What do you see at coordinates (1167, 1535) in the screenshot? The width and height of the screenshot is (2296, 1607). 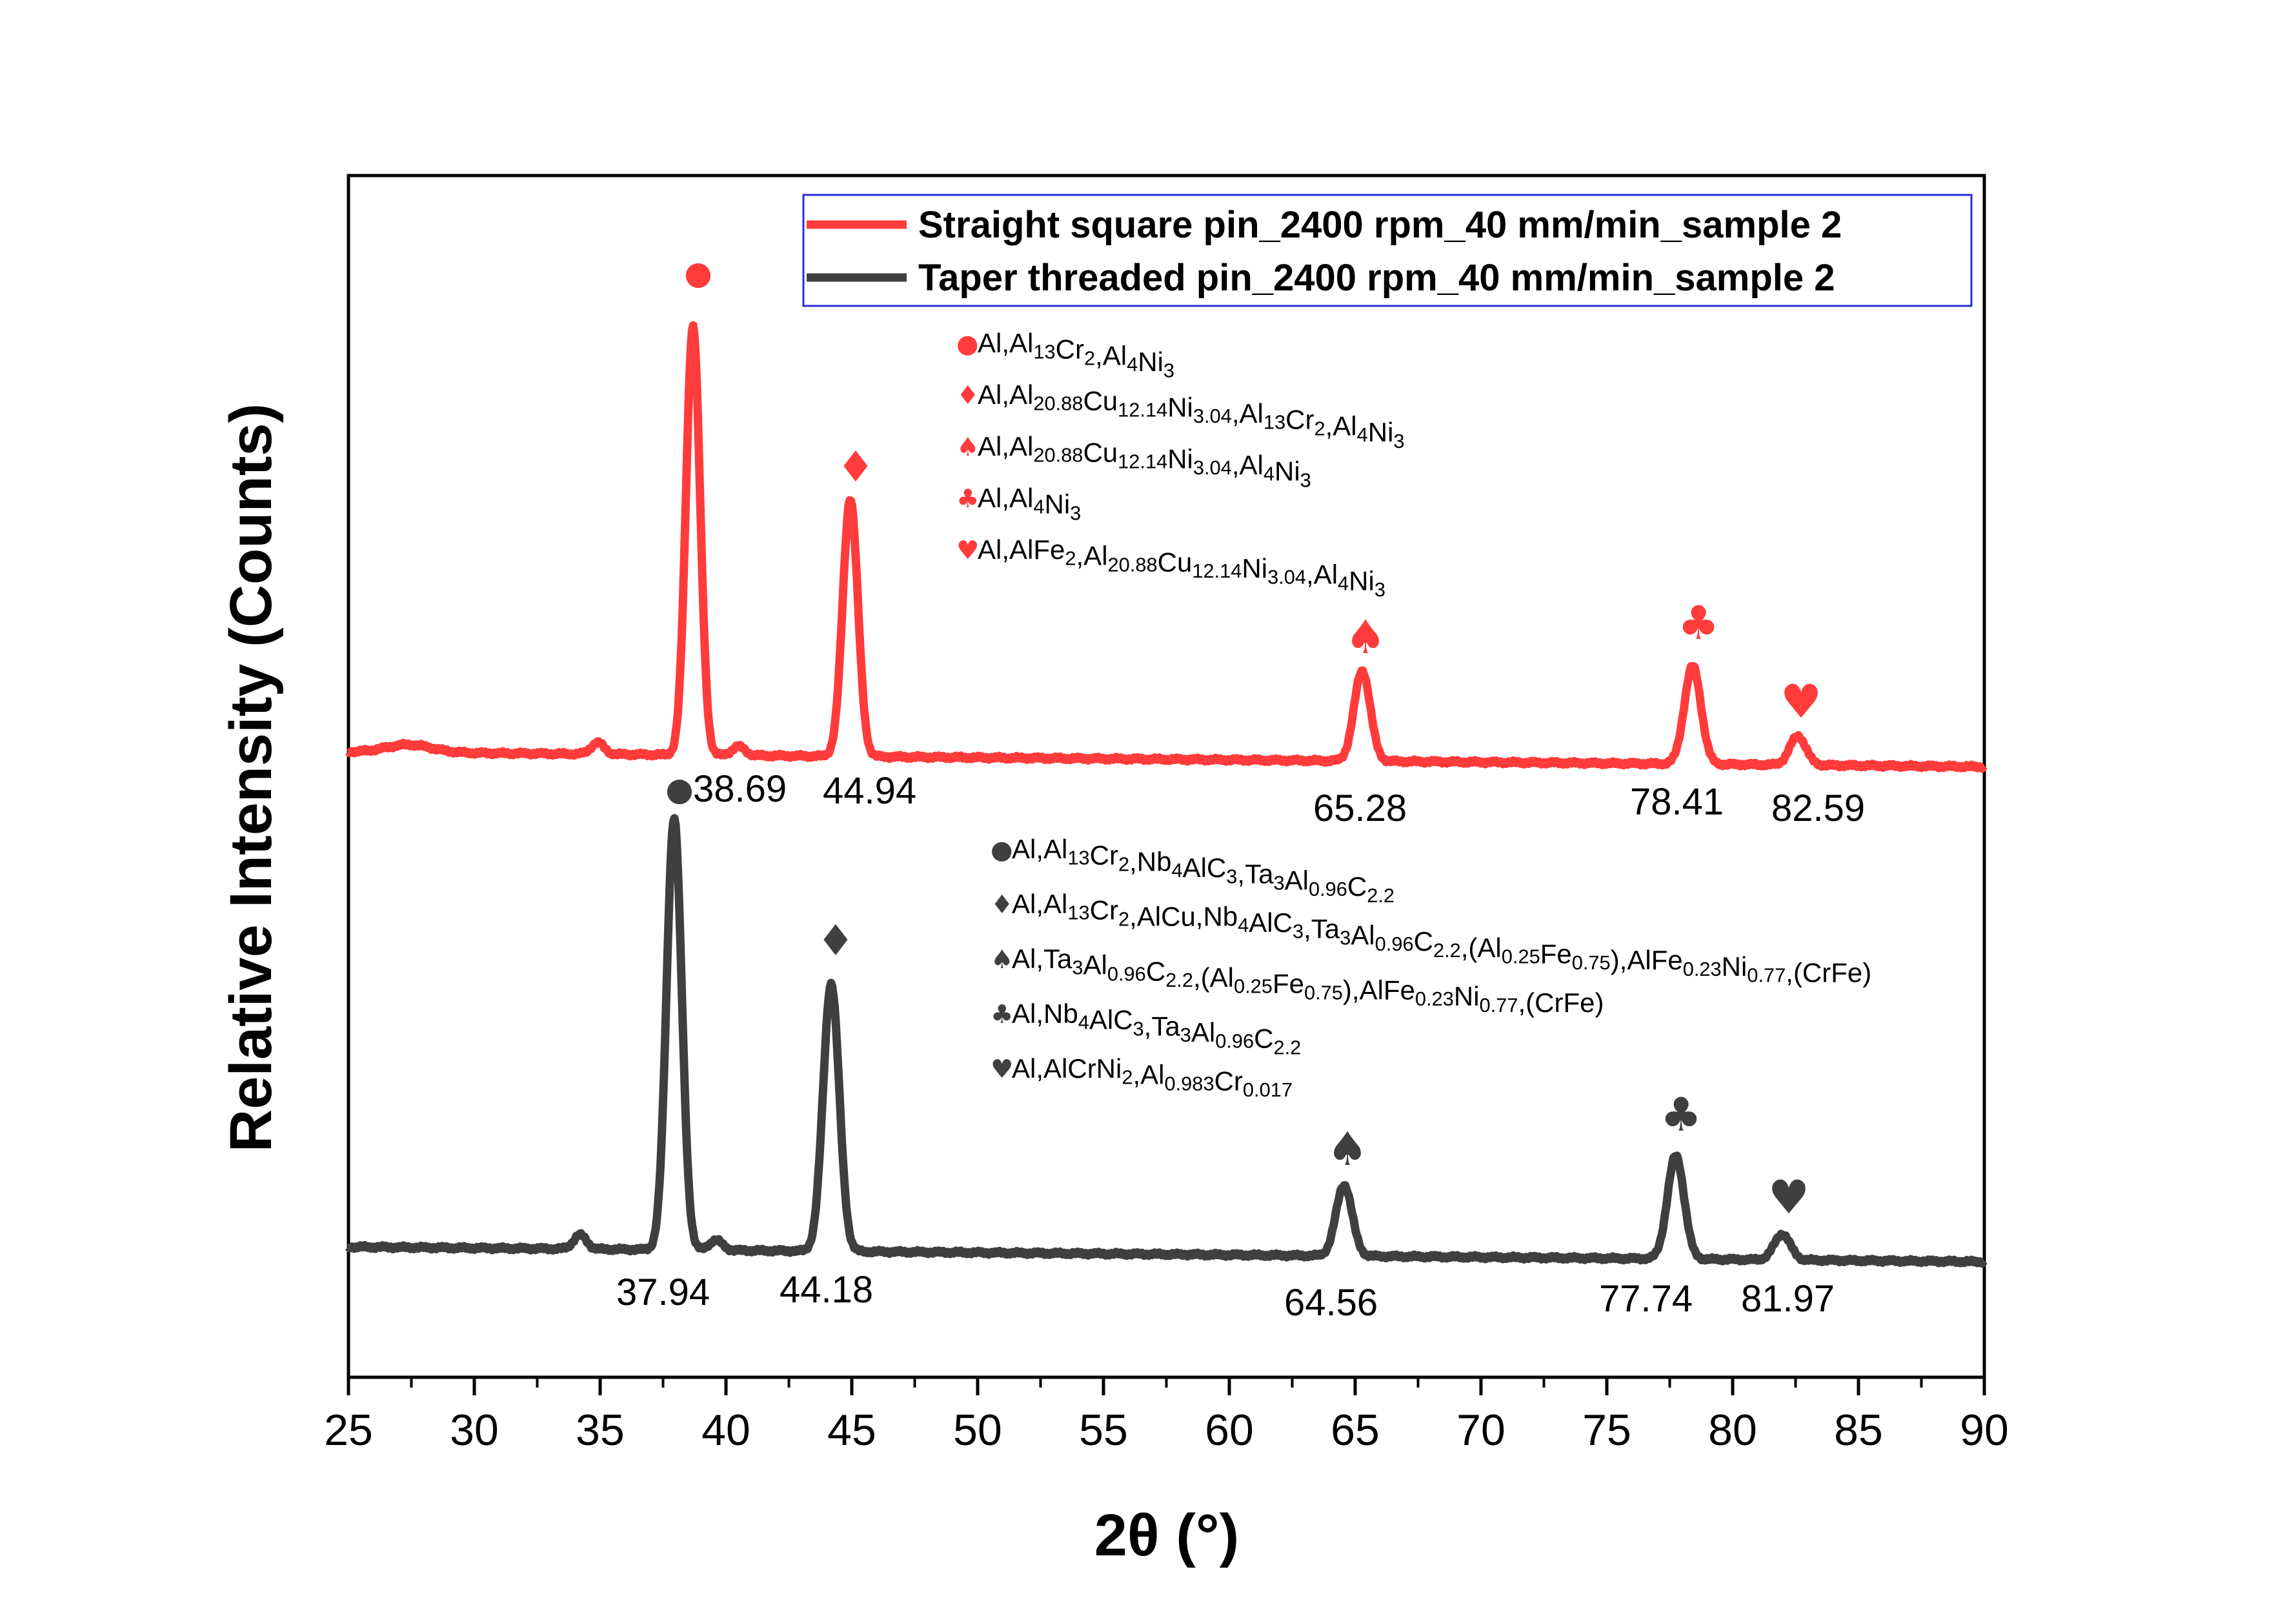 I see `x-axis-title: 2θ (°)` at bounding box center [1167, 1535].